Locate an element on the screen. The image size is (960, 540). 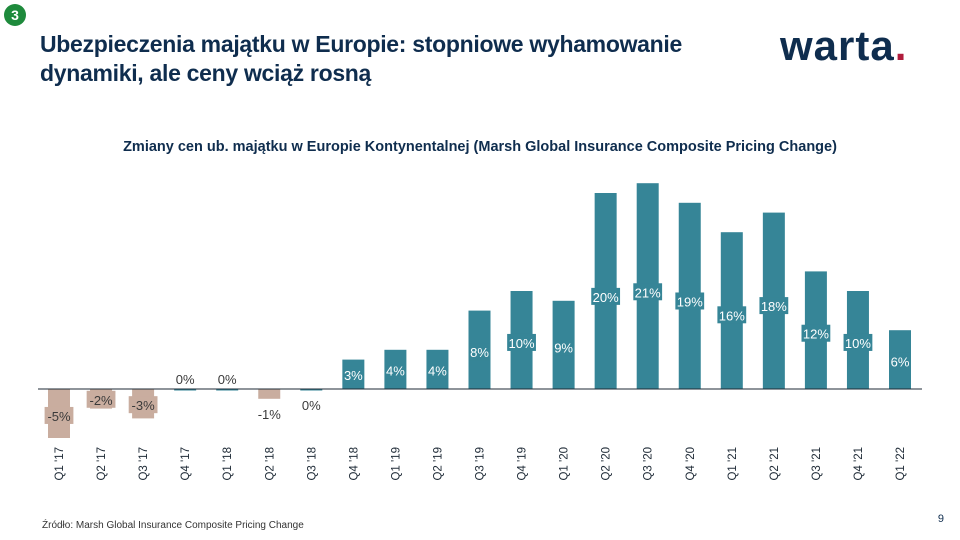
data-label-12: 9% is located at coordinates (563, 348).